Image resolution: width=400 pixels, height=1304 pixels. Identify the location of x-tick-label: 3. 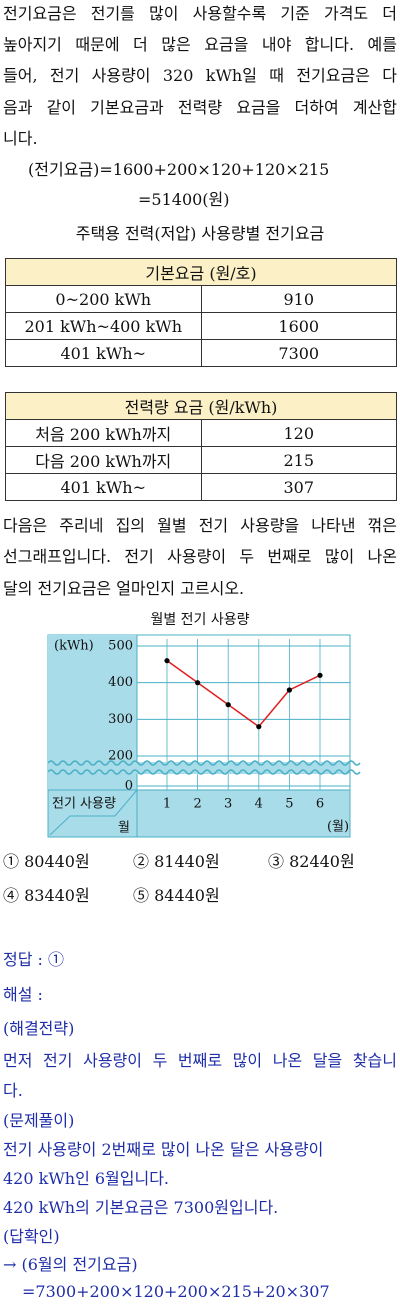
(228, 804).